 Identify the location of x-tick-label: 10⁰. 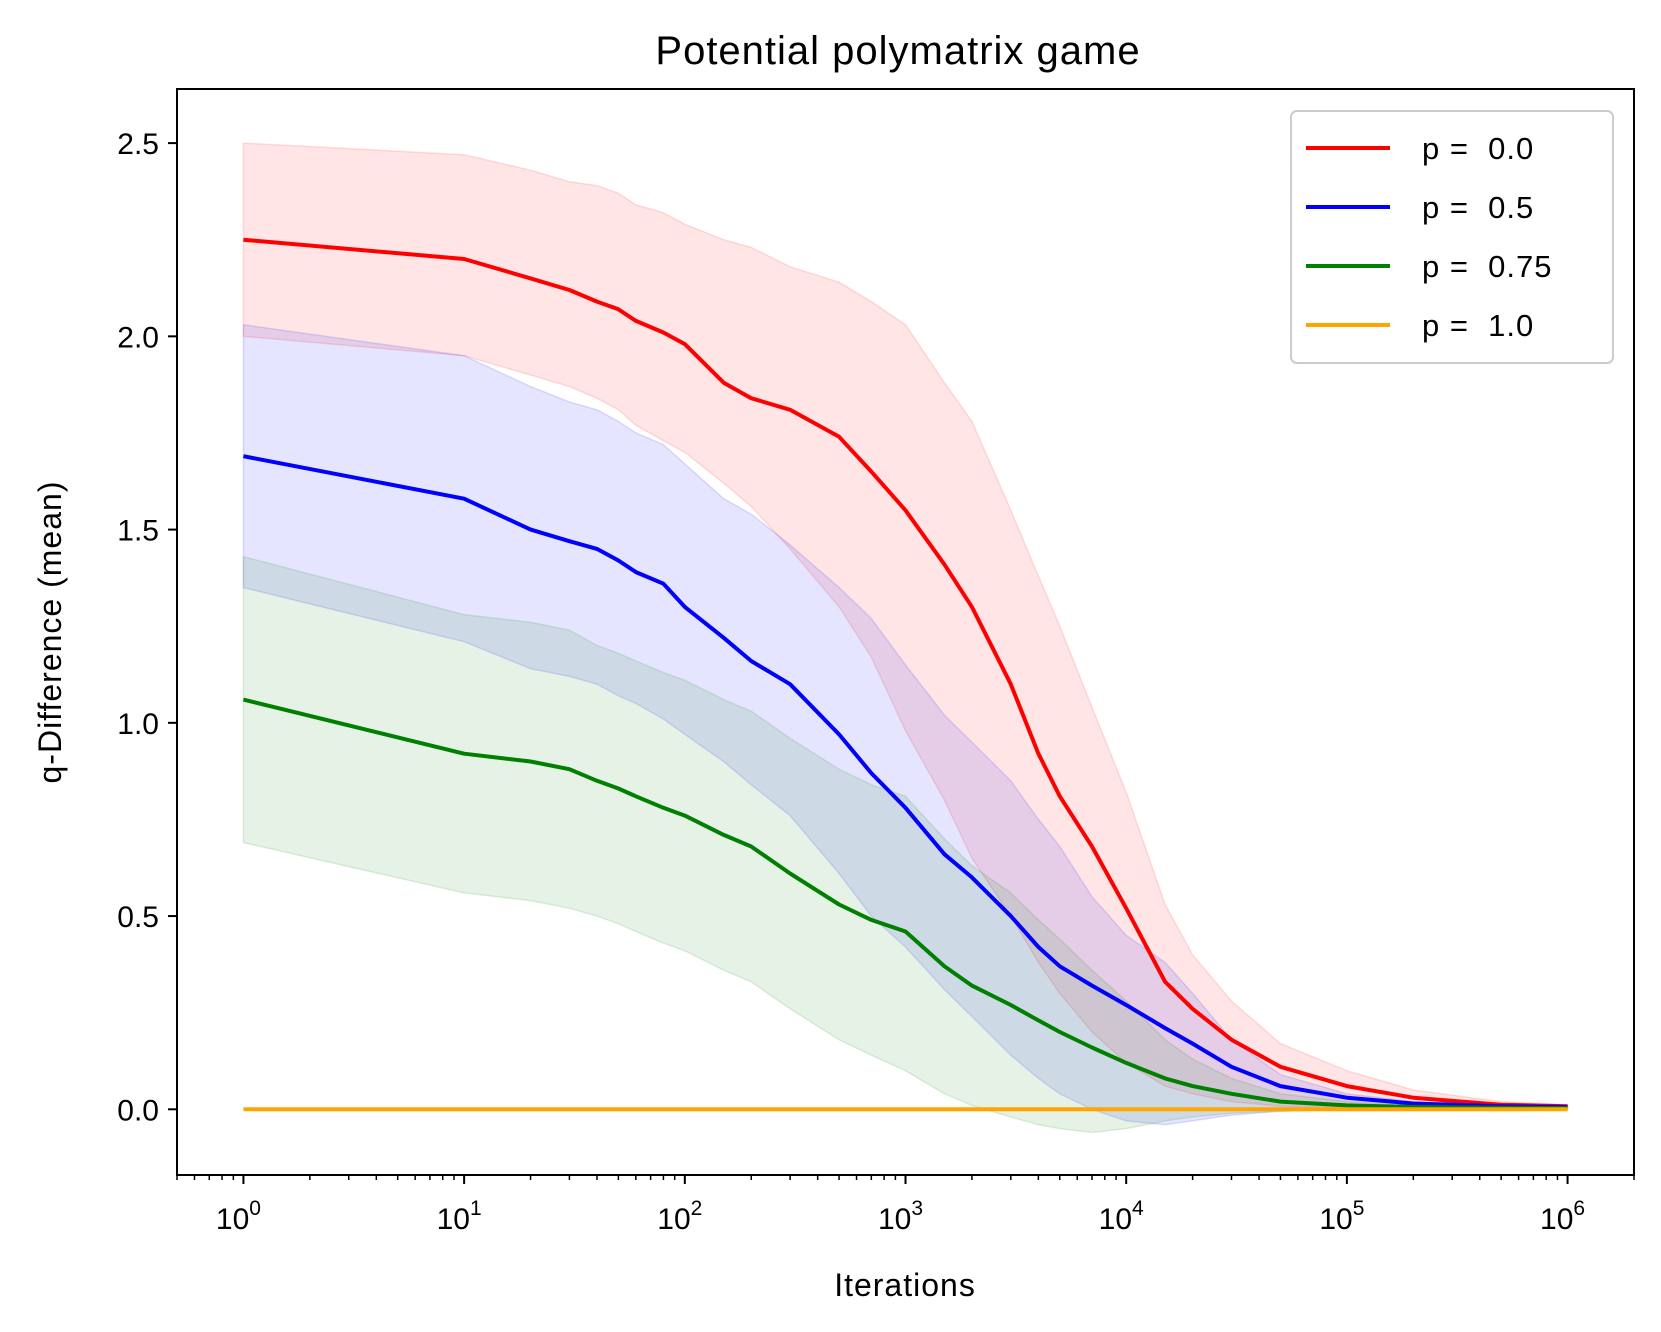
(238, 1216).